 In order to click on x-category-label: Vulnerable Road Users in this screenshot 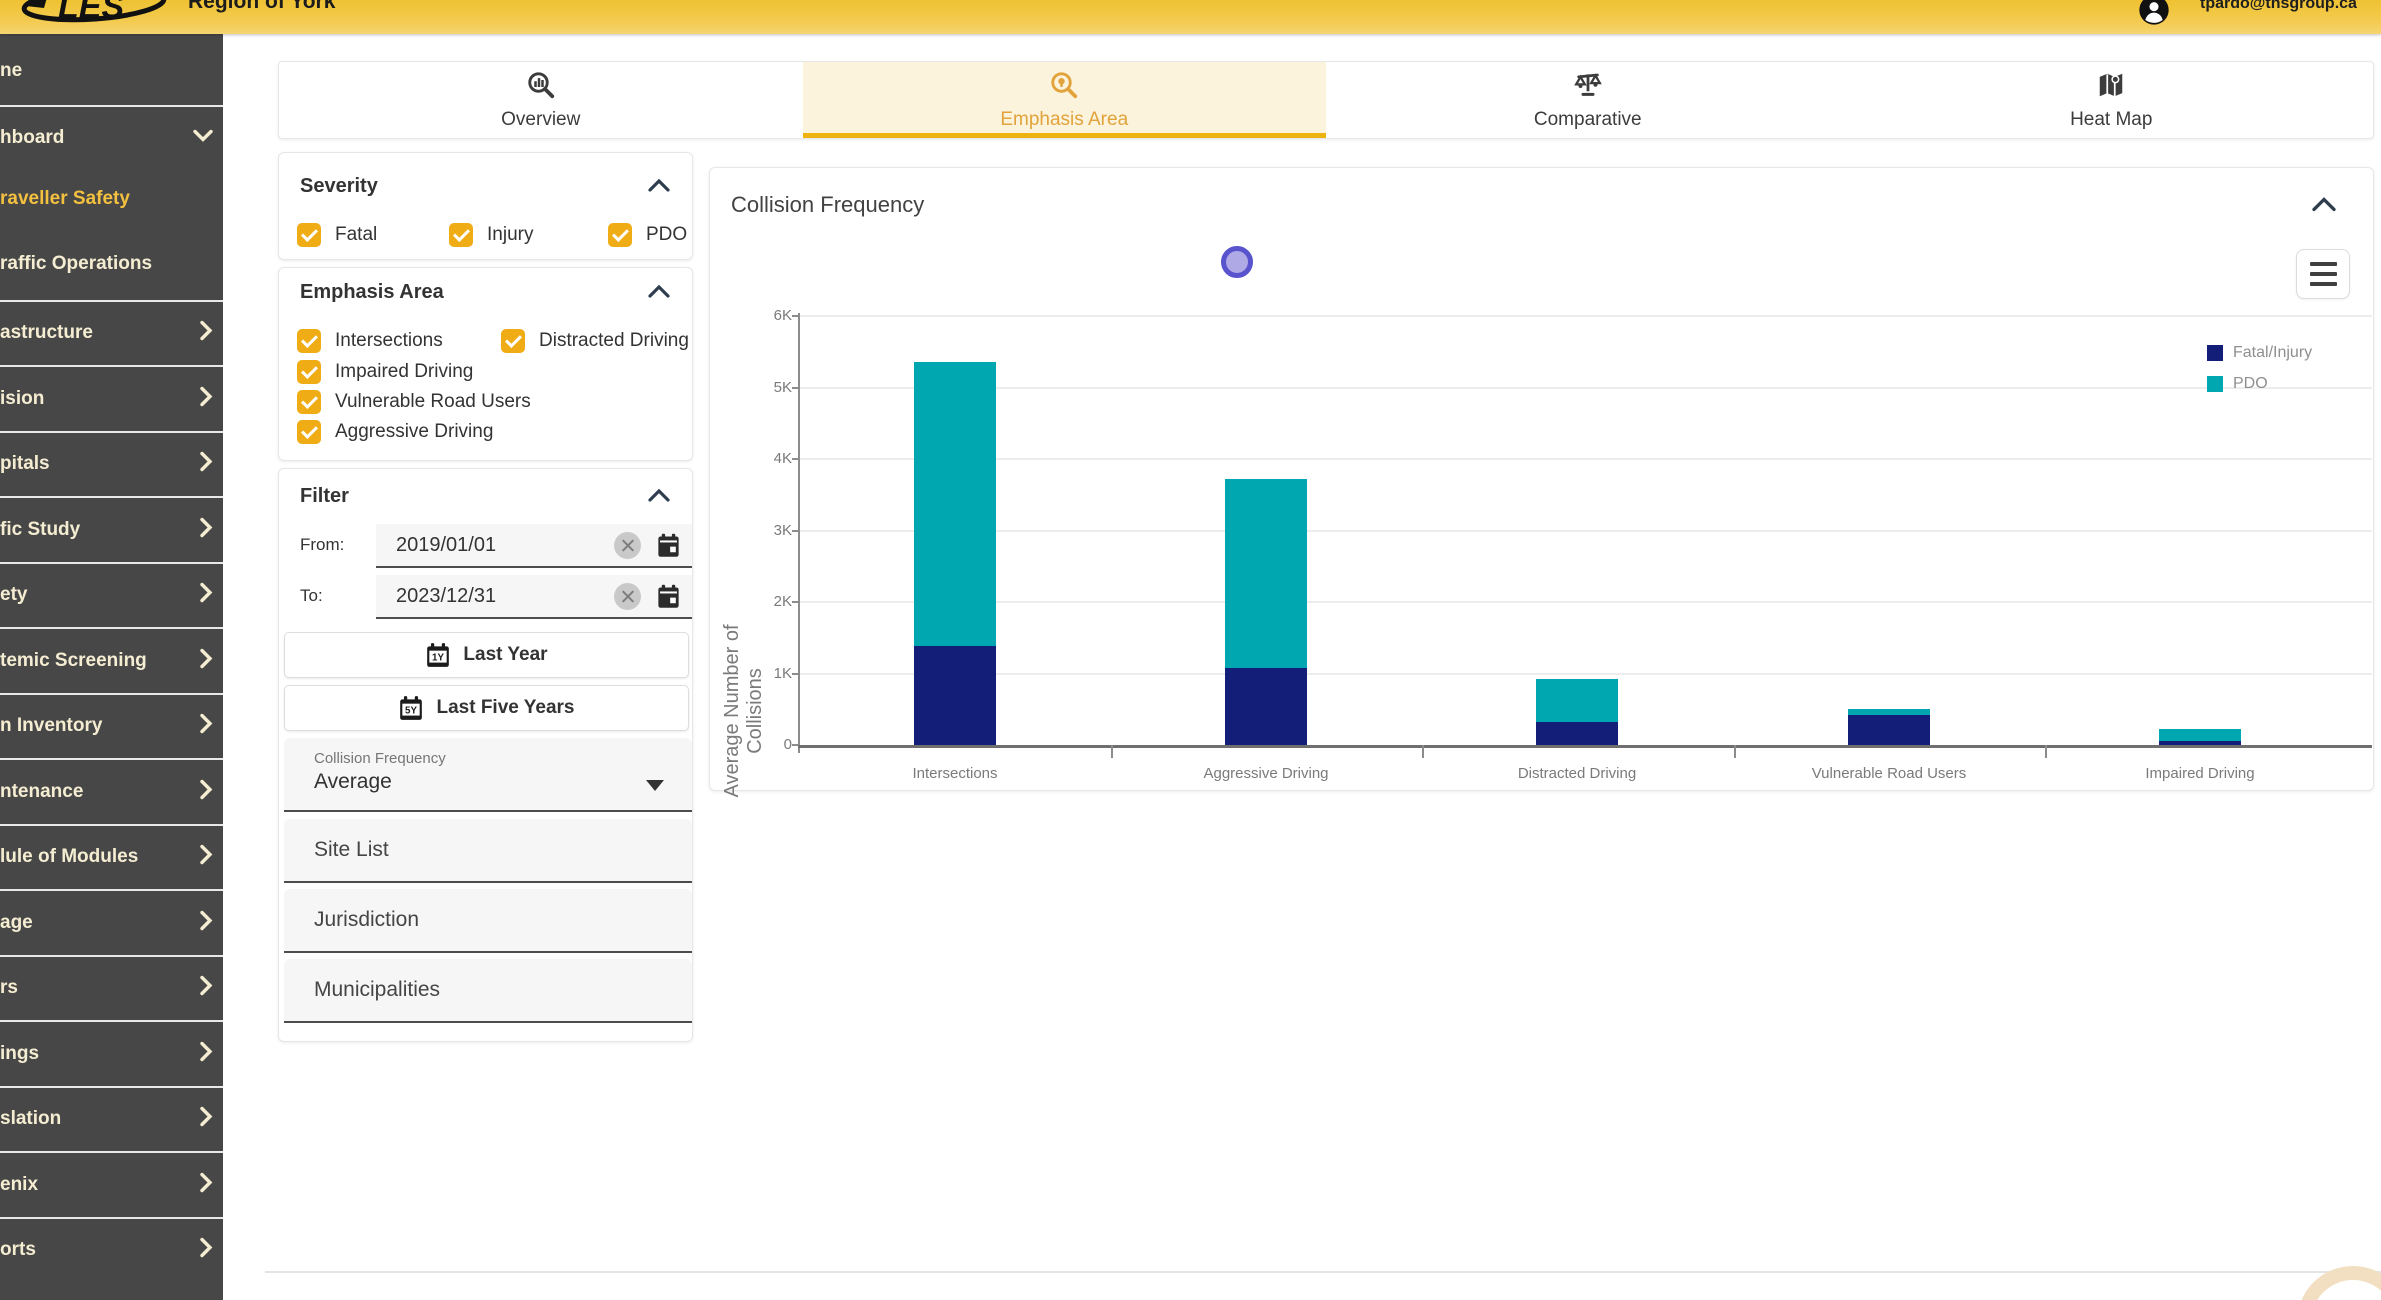, I will do `click(1889, 773)`.